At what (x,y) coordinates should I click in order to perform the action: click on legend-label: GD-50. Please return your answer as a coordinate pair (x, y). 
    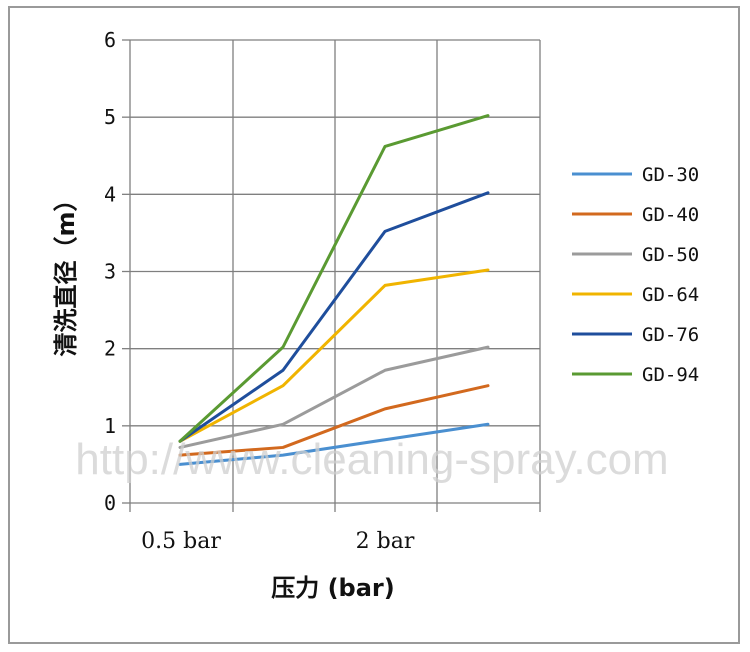
    Looking at the image, I should click on (670, 255).